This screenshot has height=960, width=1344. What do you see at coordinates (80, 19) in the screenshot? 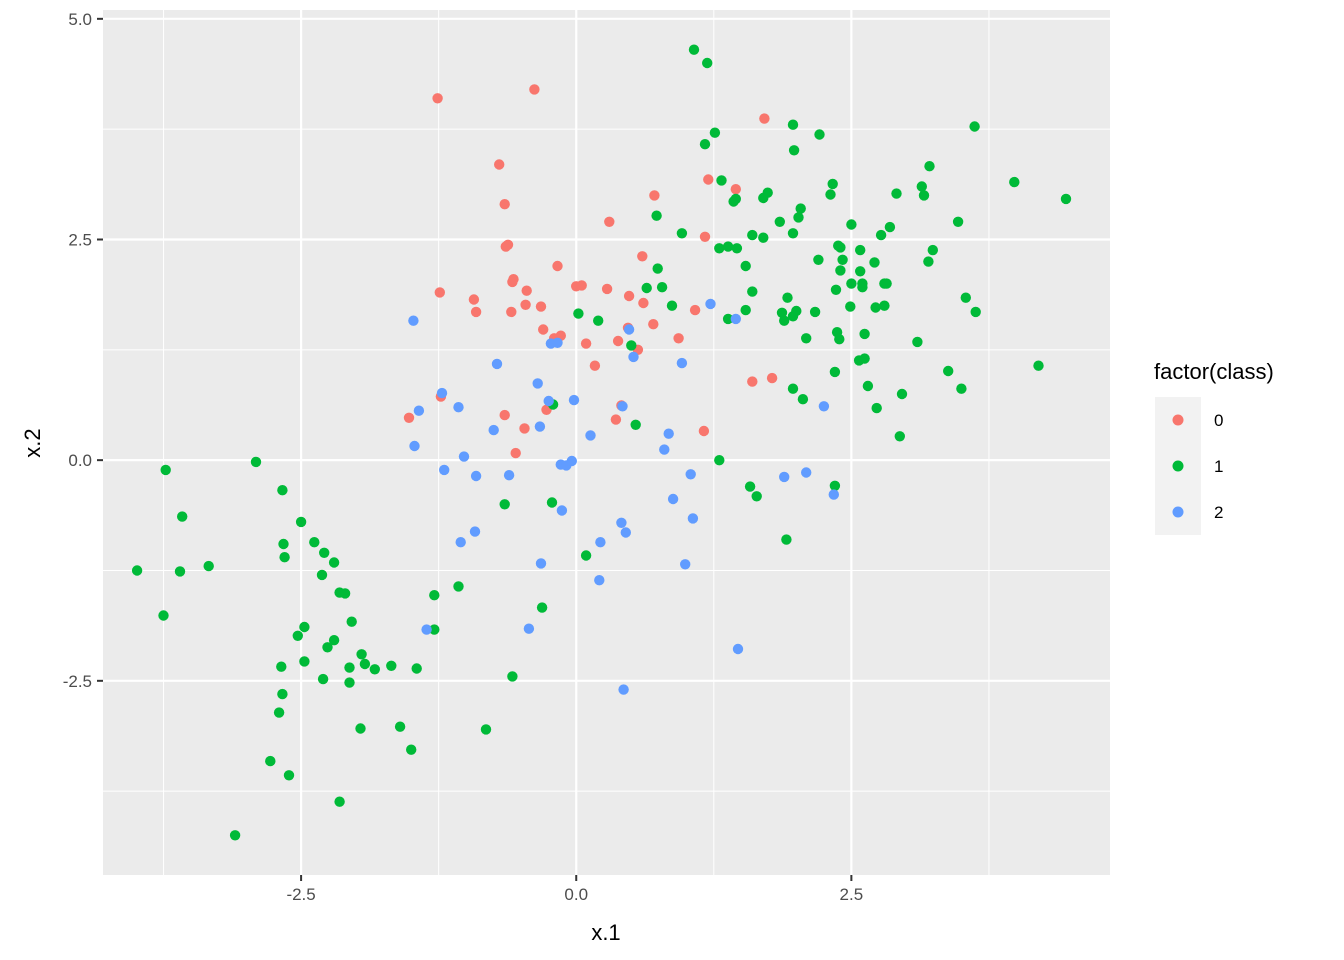
I see `y-tick-label: 5.0` at bounding box center [80, 19].